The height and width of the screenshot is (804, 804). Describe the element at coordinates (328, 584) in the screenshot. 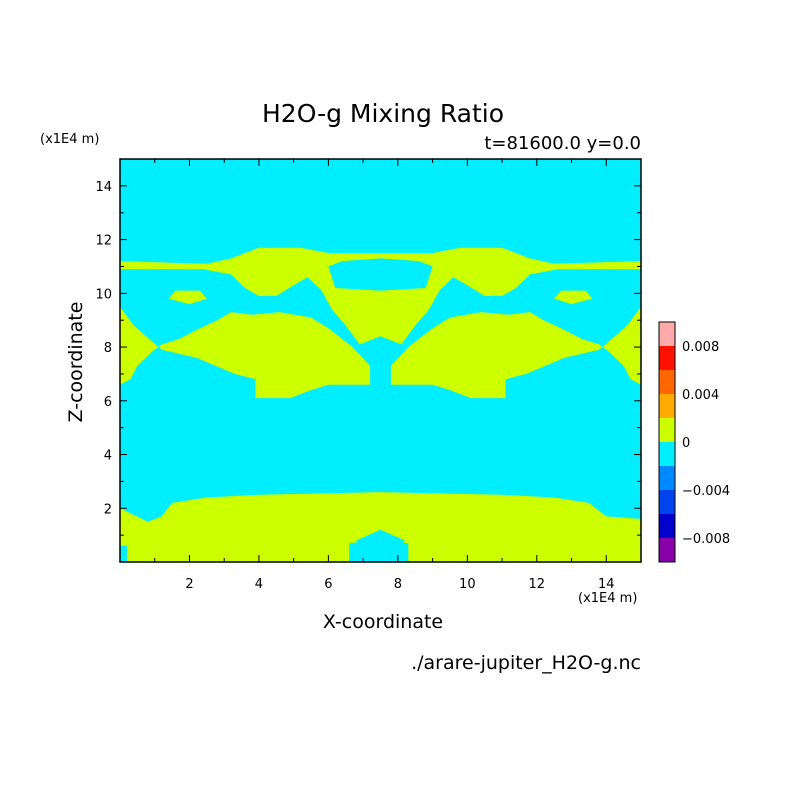

I see `x-tick-label: 6` at that location.